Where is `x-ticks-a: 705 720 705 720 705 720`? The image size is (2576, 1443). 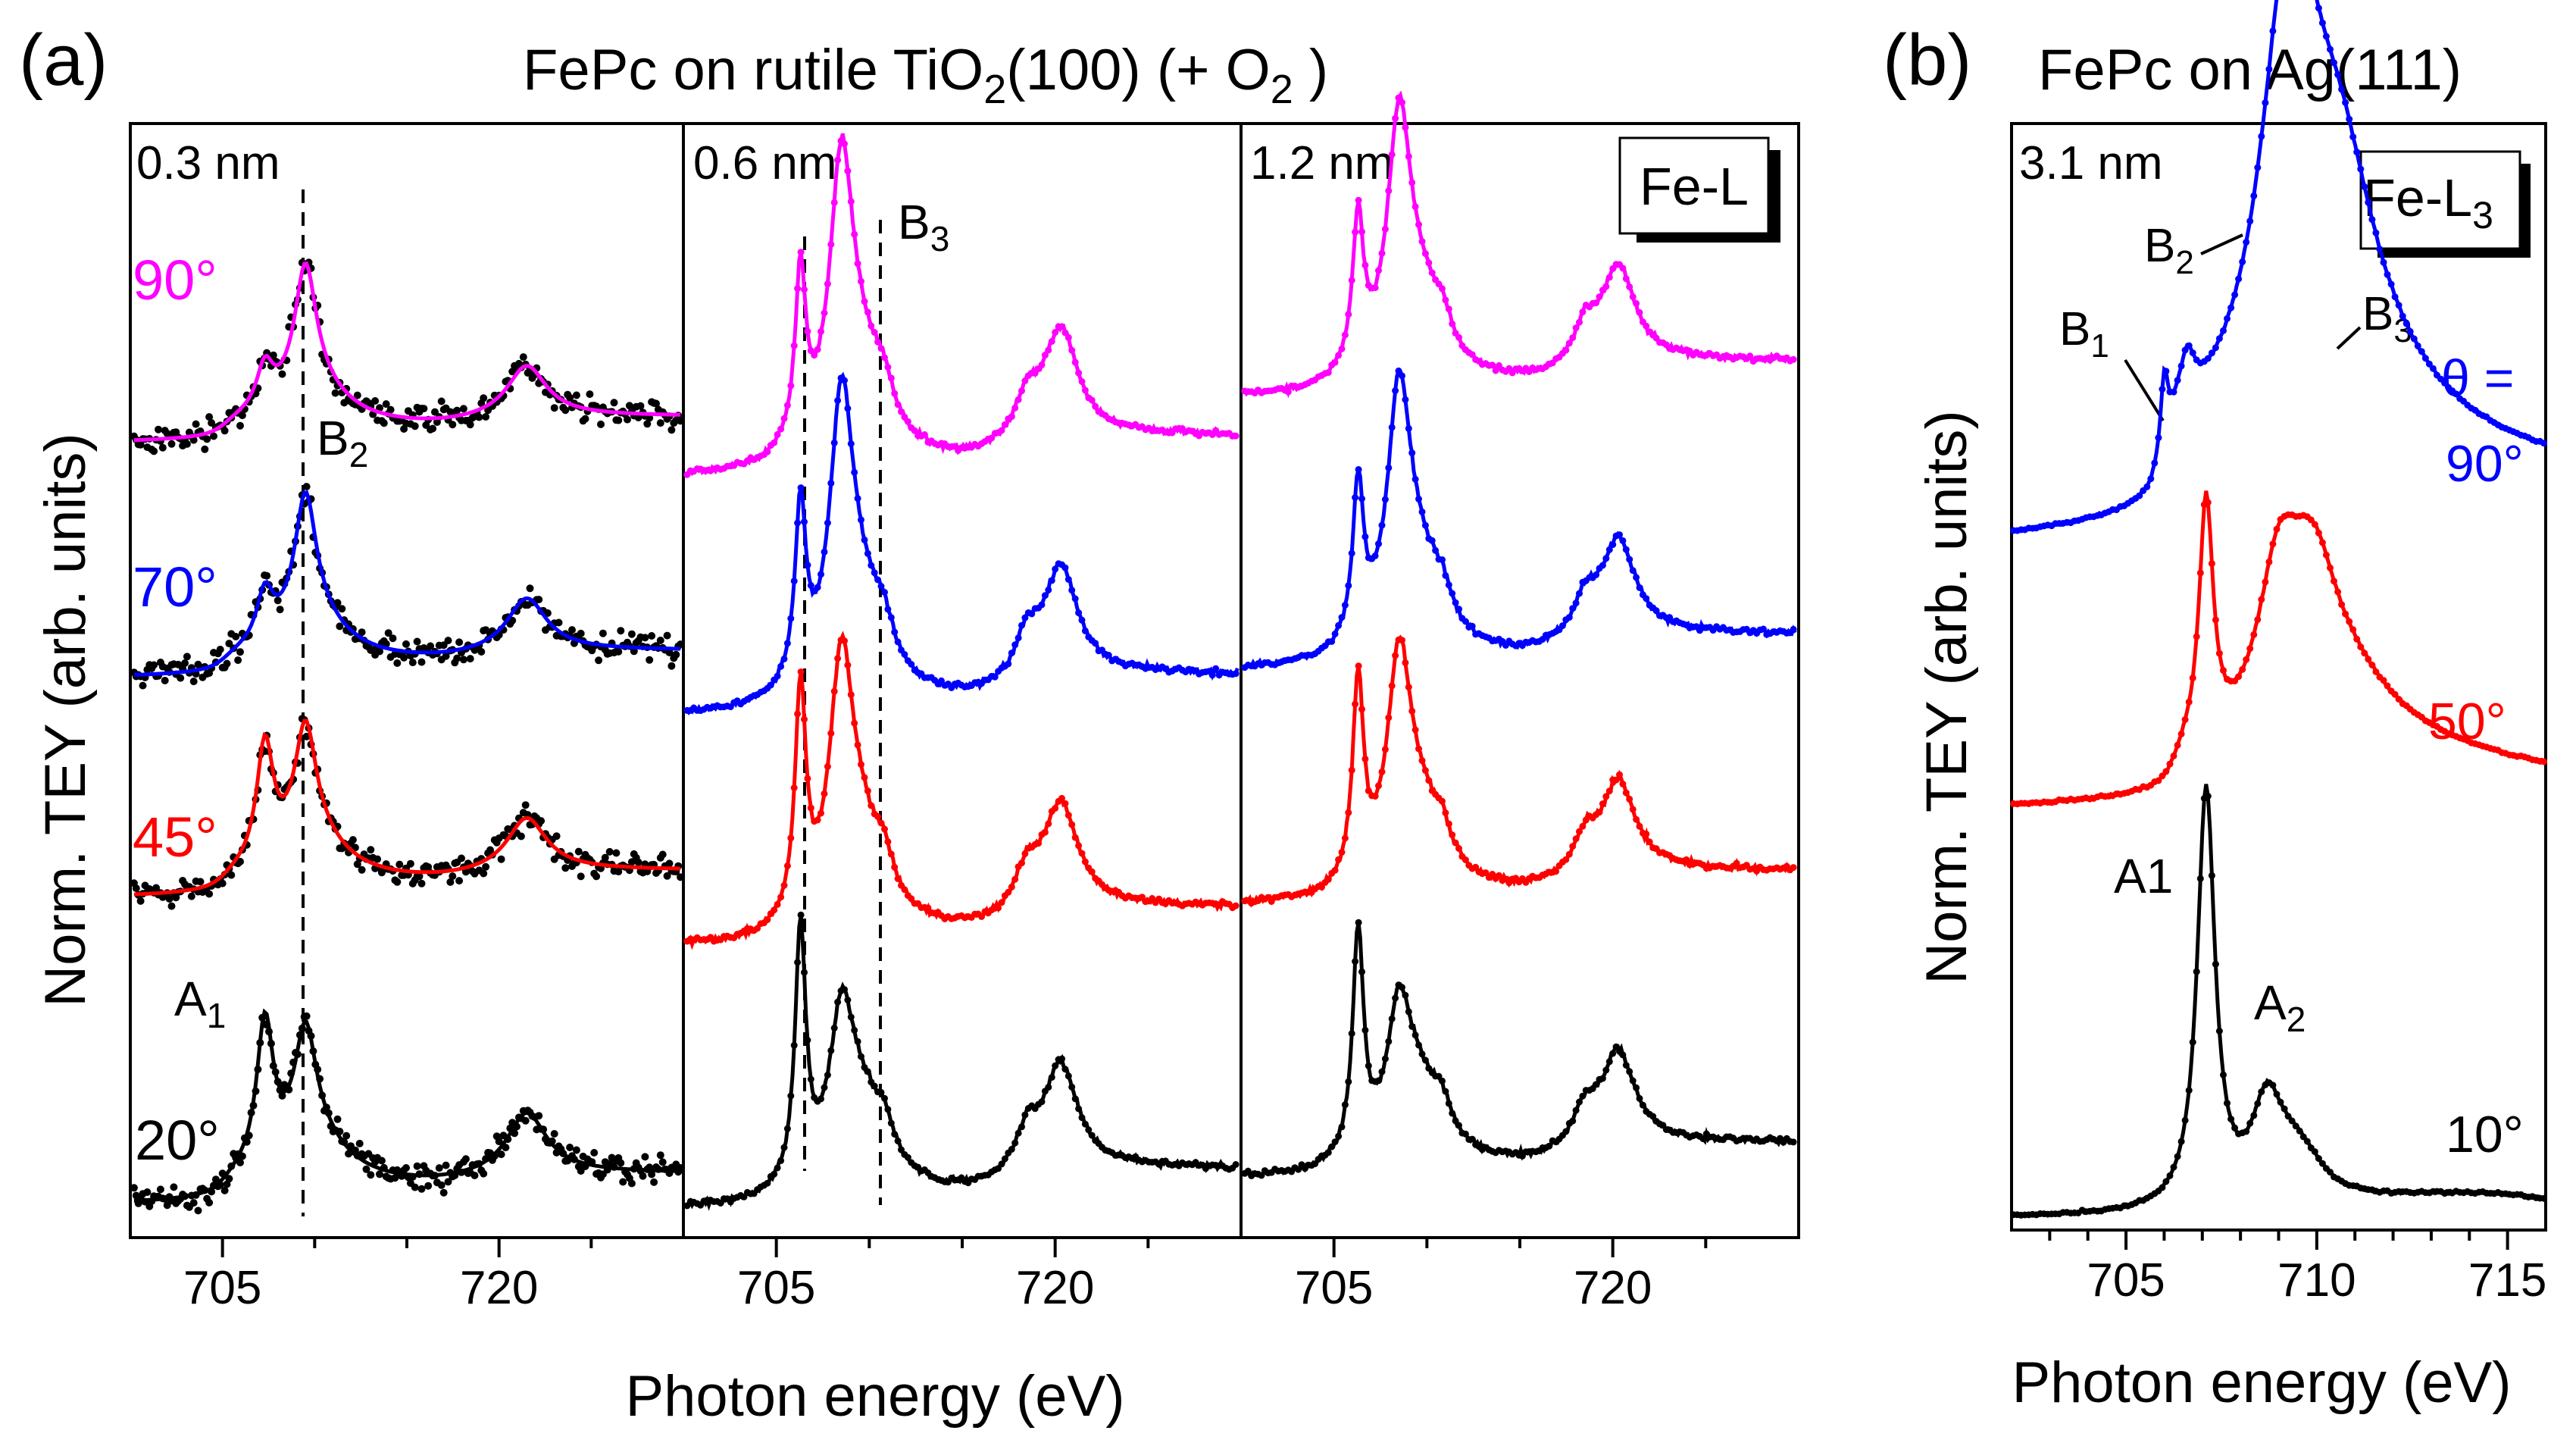 x-ticks-a: 705 720 705 720 705 720 is located at coordinates (946, 1276).